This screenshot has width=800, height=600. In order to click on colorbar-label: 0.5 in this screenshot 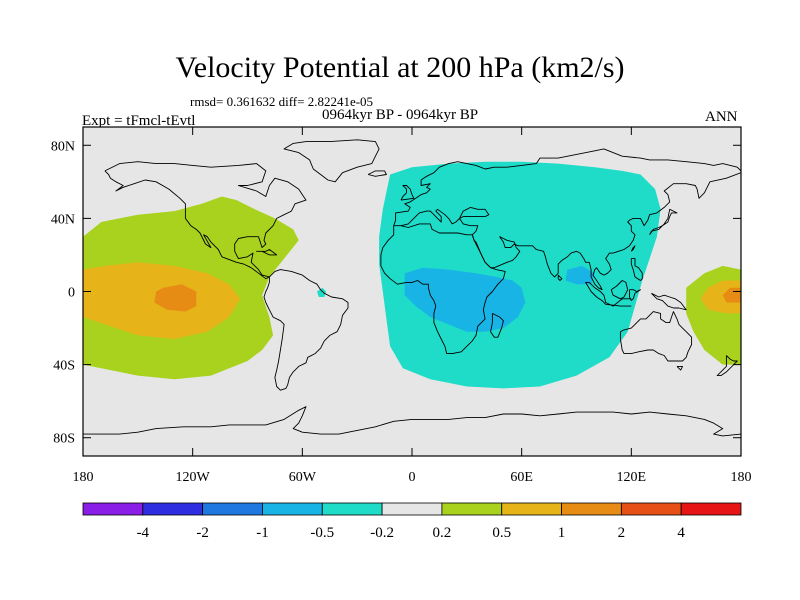, I will do `click(501, 533)`.